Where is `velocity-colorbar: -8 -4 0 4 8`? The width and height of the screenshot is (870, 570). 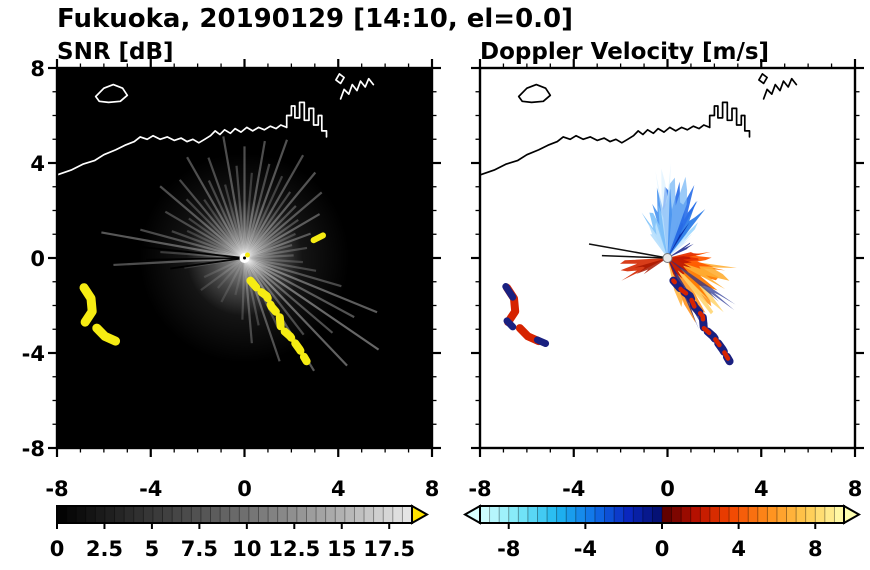
velocity-colorbar: -8 -4 0 4 8 is located at coordinates (662, 532).